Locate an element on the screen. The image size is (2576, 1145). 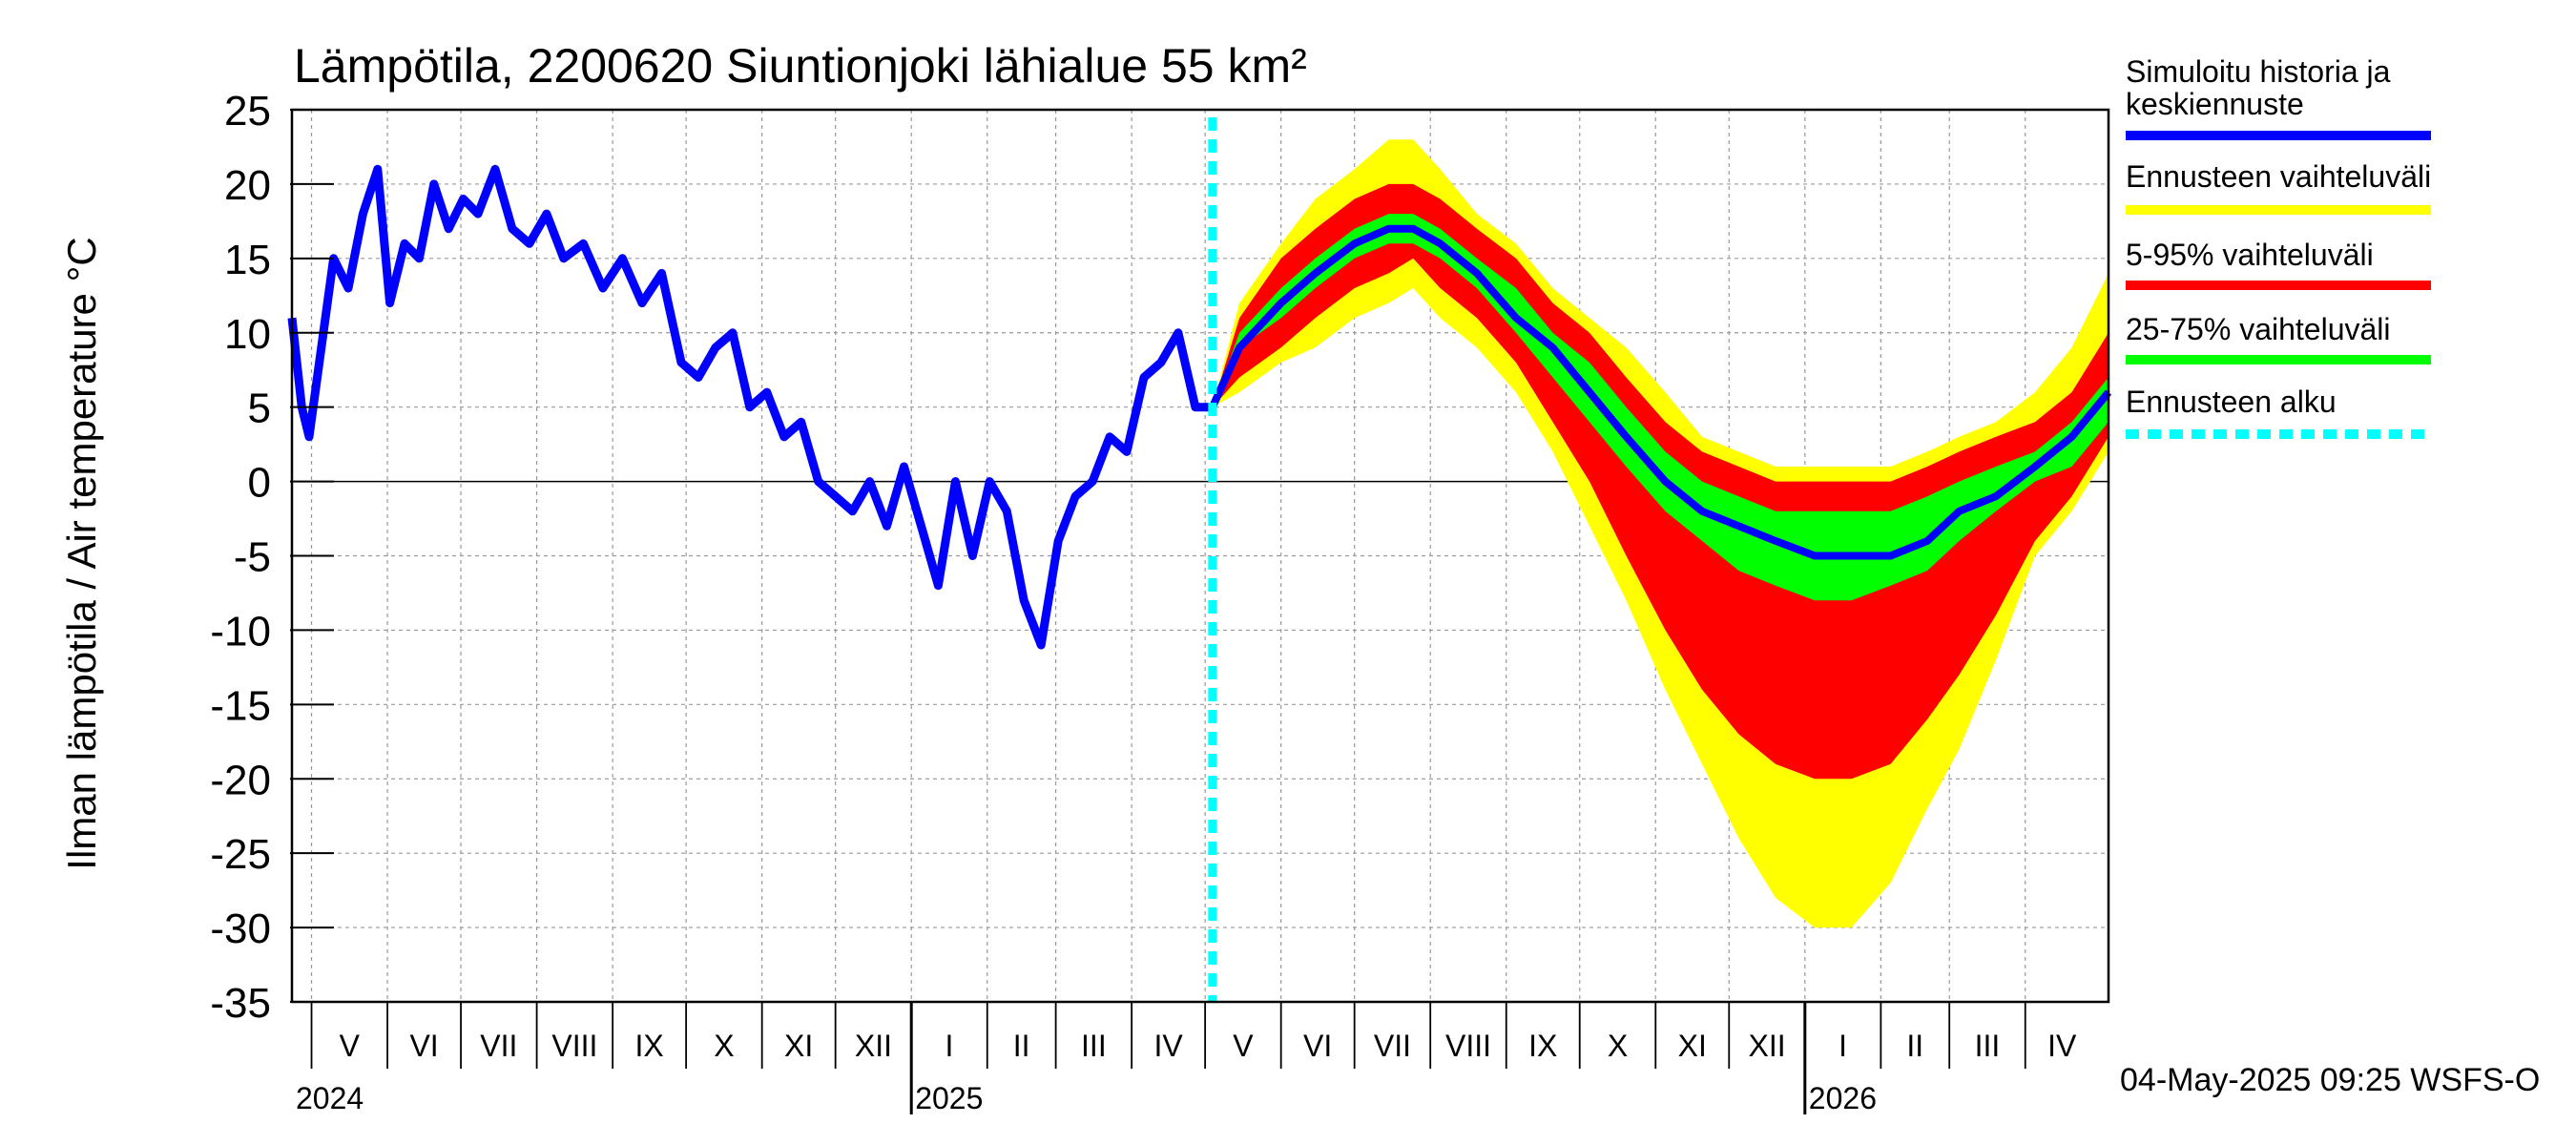
y-tick-label: -10 is located at coordinates (240, 631).